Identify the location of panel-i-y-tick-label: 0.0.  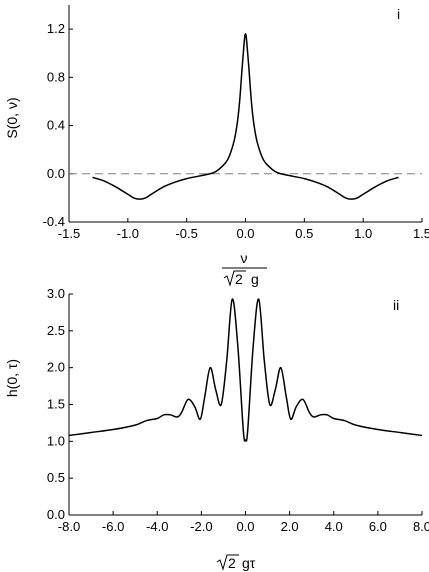
(56, 173).